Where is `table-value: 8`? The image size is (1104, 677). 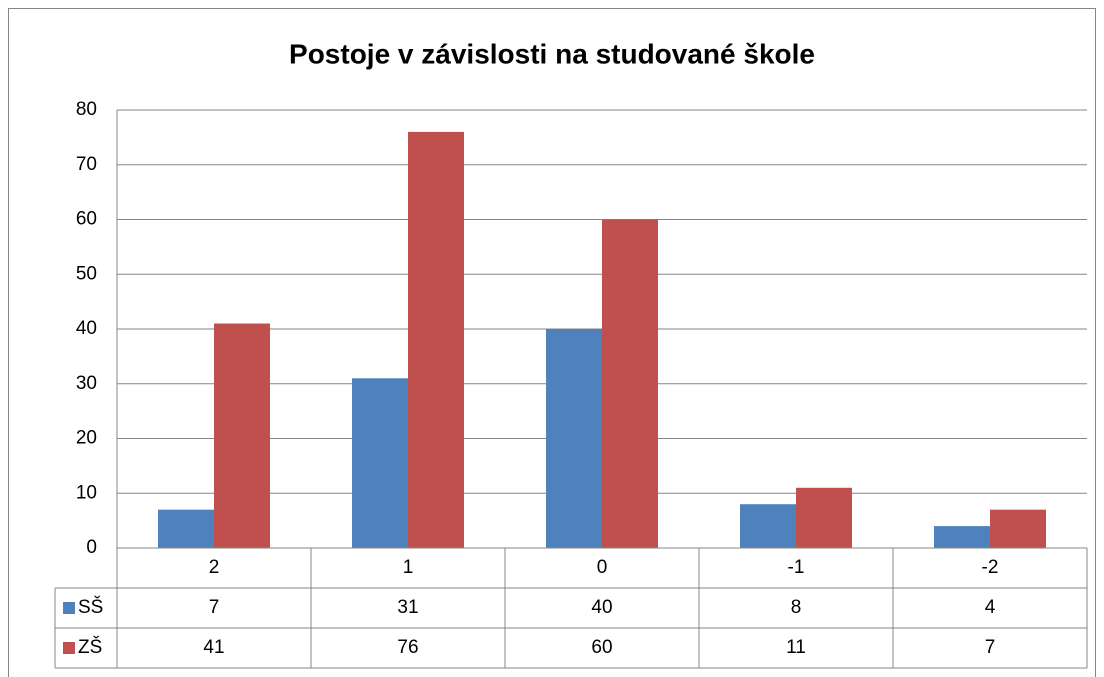
table-value: 8 is located at coordinates (796, 607).